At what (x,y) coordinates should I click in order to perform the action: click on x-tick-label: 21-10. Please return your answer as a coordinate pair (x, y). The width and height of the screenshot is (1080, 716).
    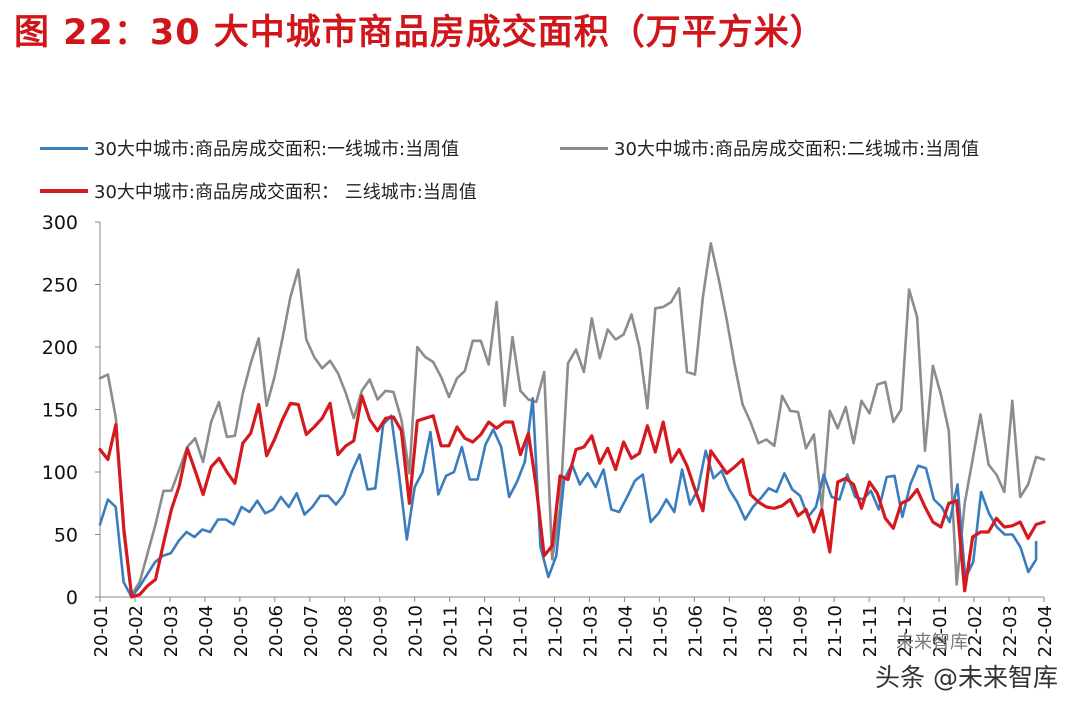
    Looking at the image, I should click on (835, 631).